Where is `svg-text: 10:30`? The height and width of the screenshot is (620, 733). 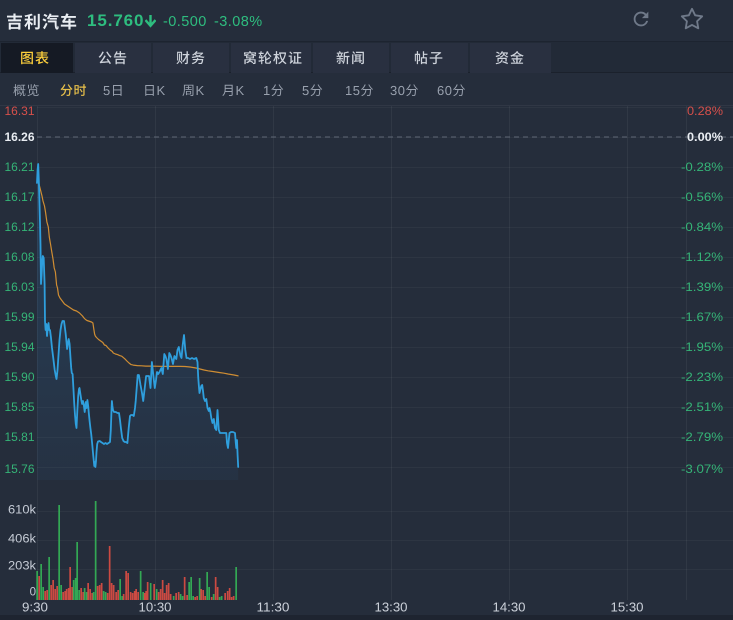 svg-text: 10:30 is located at coordinates (155, 608).